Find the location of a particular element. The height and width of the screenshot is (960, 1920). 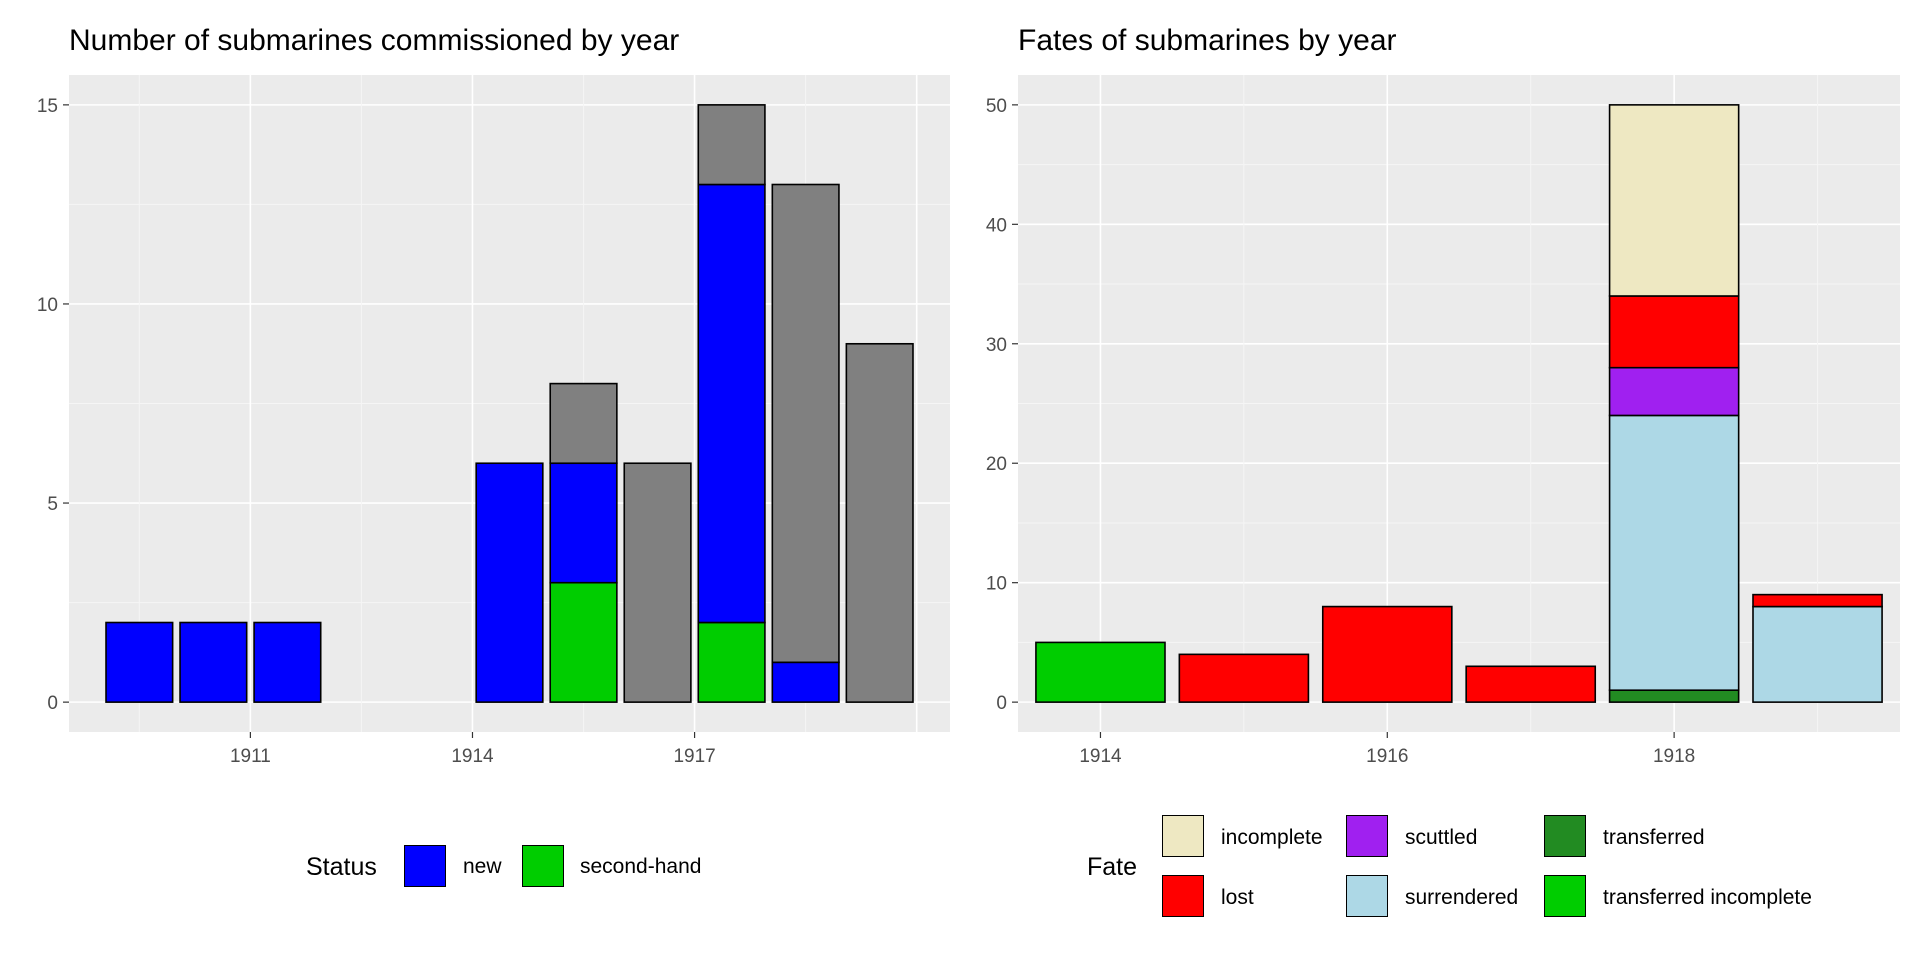

y-tick-label: 30 is located at coordinates (996, 345).